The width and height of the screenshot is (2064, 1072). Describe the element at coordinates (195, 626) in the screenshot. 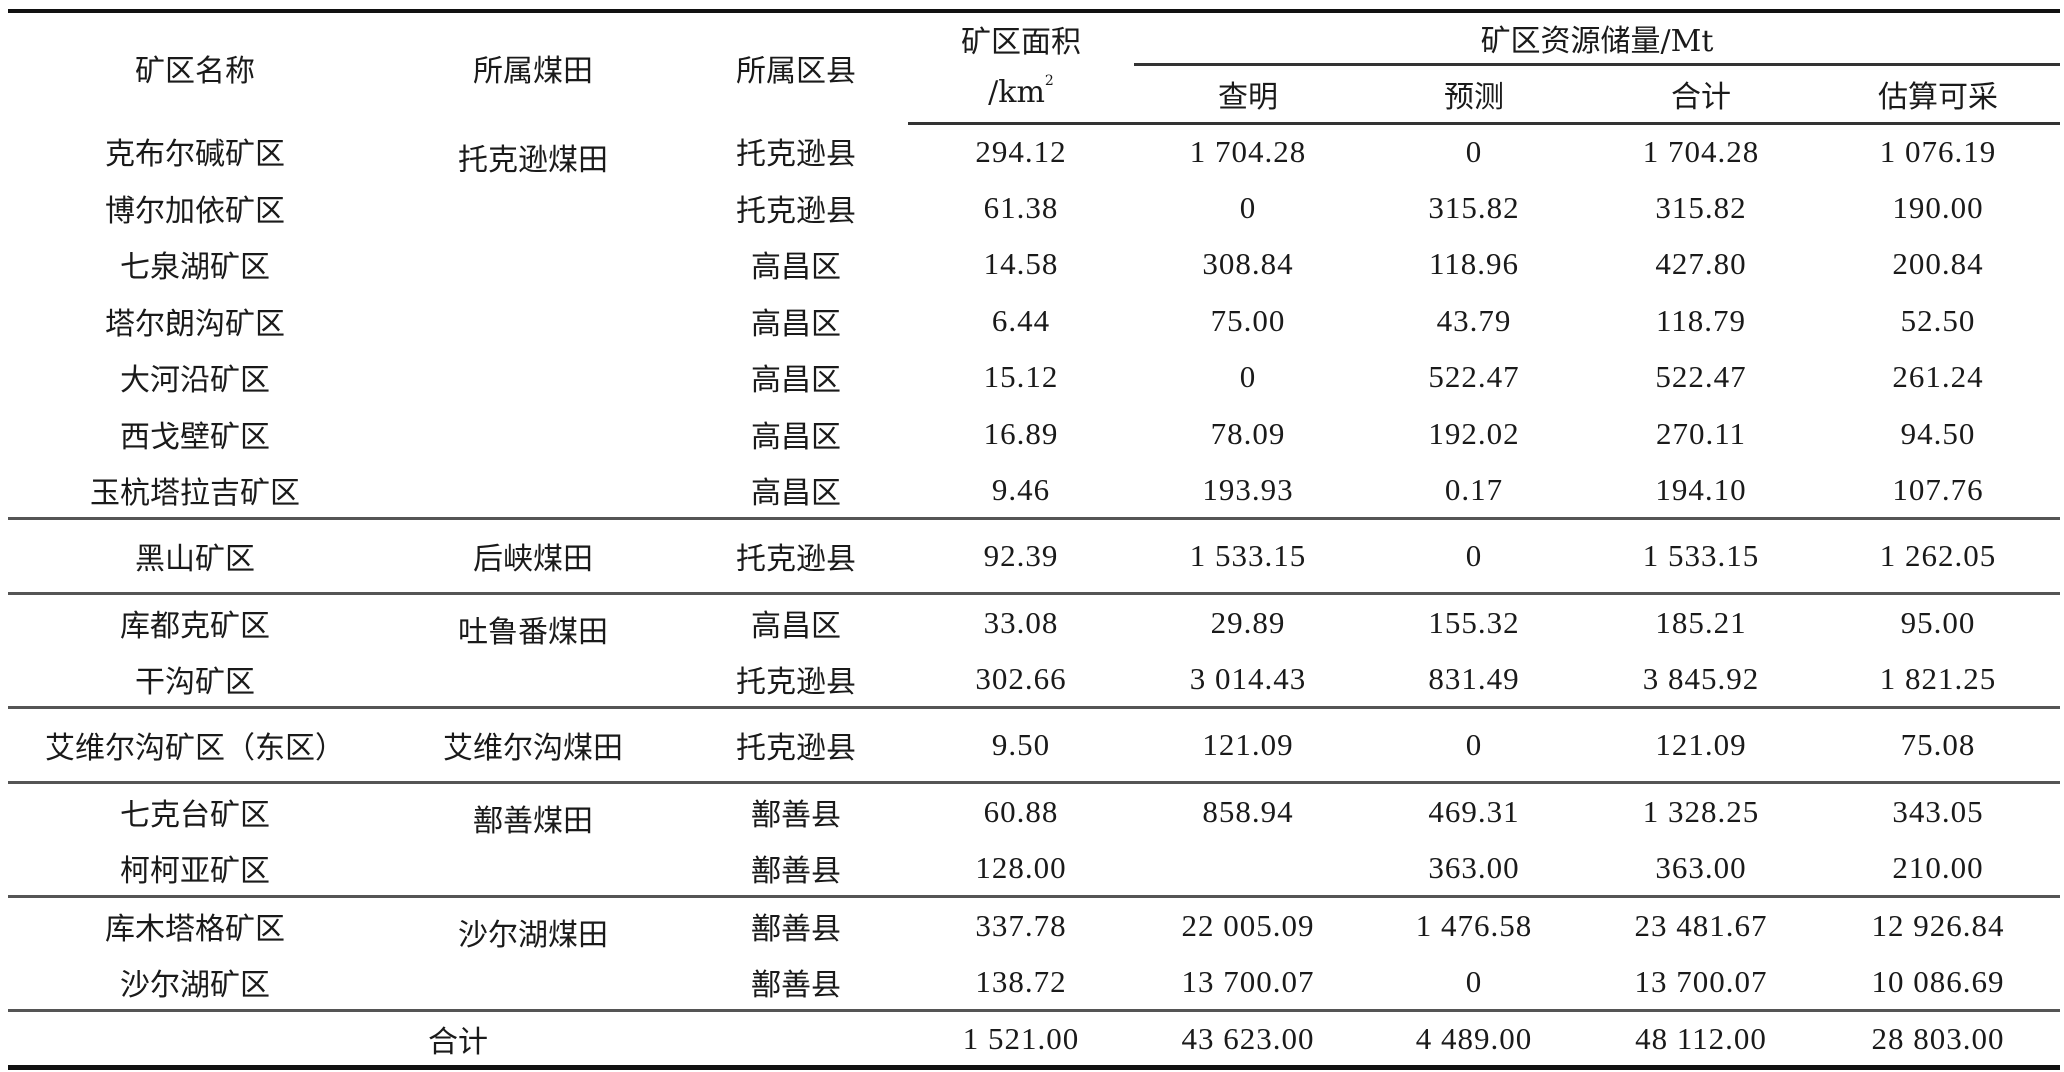

I see `mining-area-name: 库都克矿区` at that location.